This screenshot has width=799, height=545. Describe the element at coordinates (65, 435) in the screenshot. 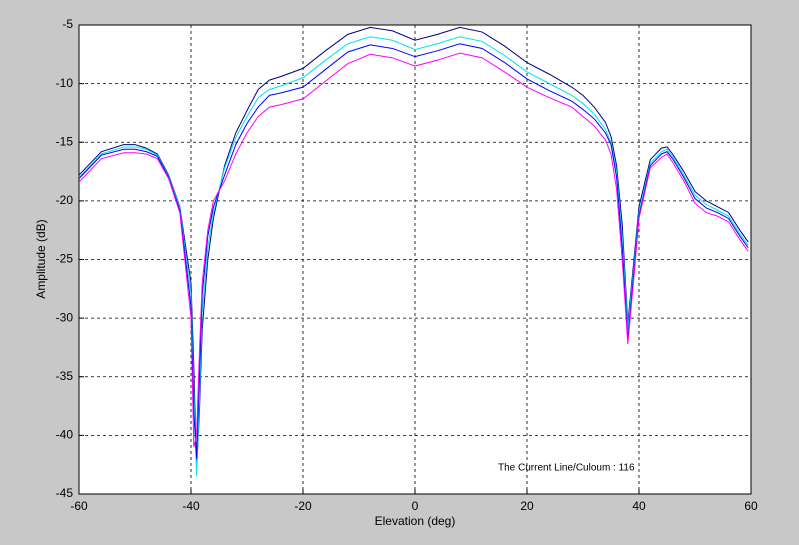

I see `y-tick-label: -40` at that location.